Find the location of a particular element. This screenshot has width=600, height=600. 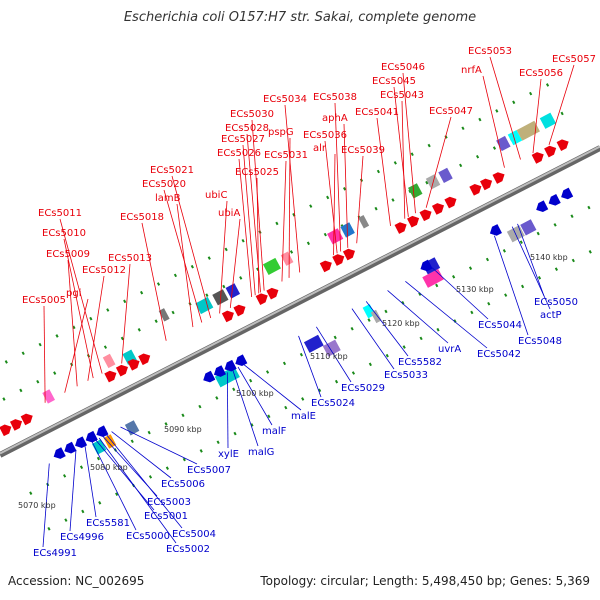

reverse-gene-label: ECs5024 is located at coordinates (333, 403).